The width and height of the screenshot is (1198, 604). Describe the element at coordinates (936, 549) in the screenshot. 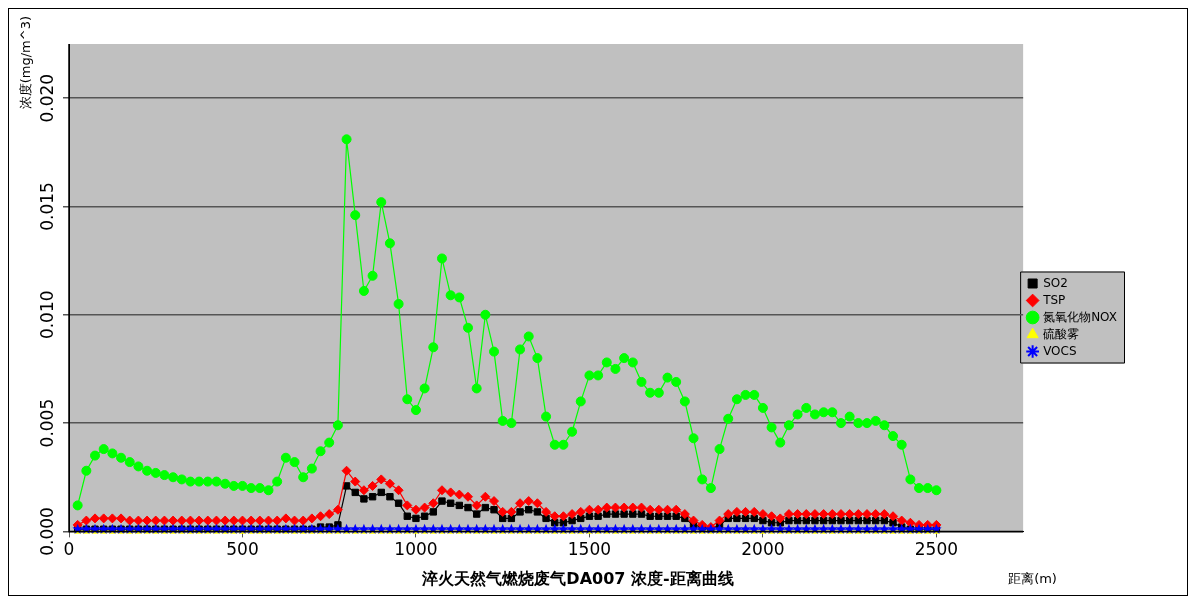

I see `x-tick-label: 2500` at that location.